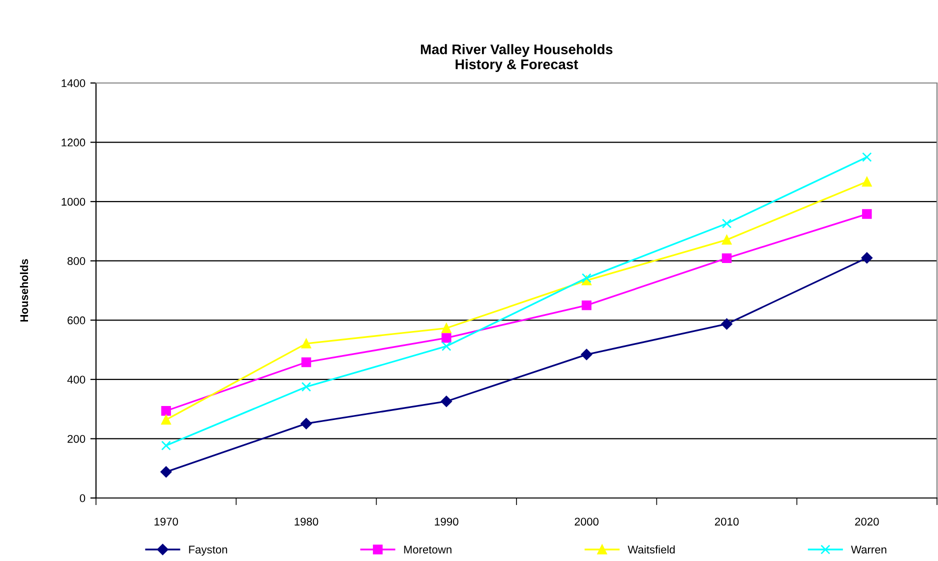  What do you see at coordinates (868, 550) in the screenshot?
I see `legend-label: Warren` at bounding box center [868, 550].